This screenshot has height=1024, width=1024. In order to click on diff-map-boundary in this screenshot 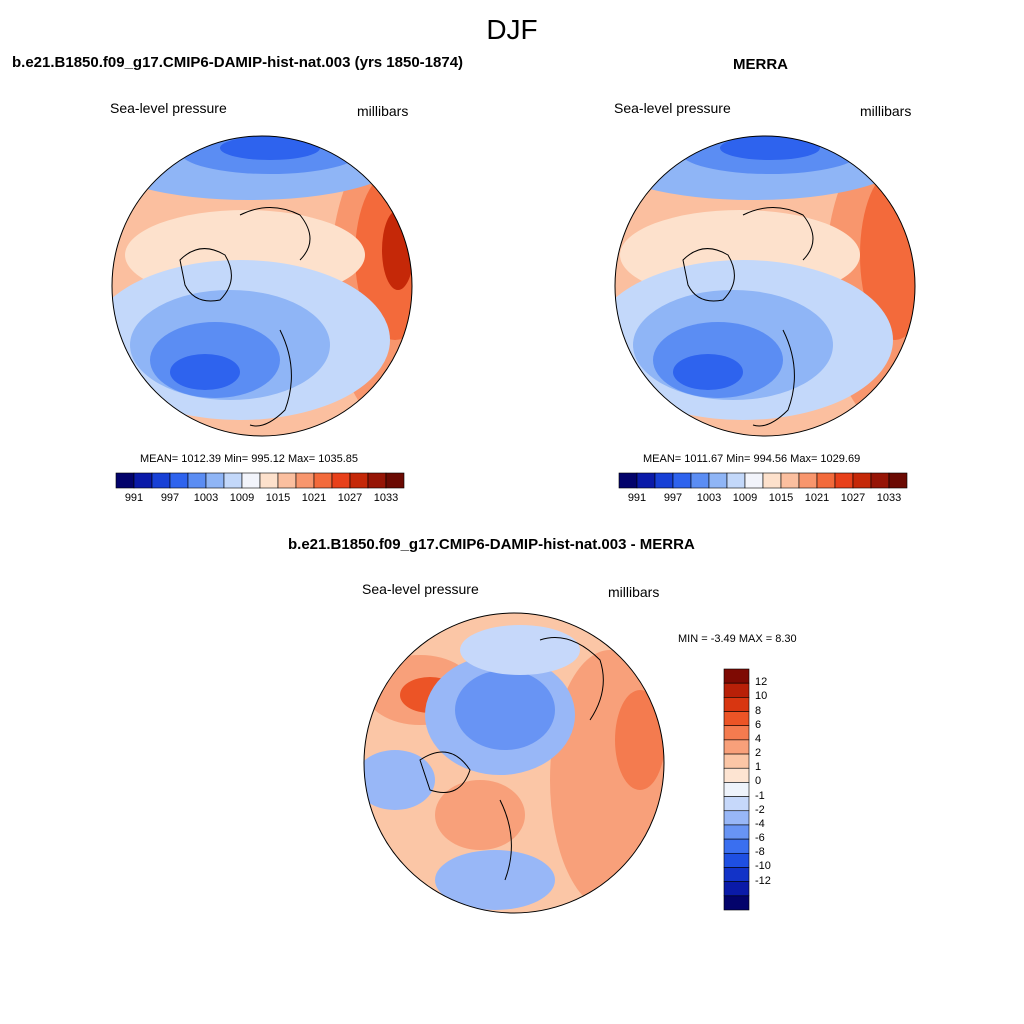, I will do `click(514, 763)`.